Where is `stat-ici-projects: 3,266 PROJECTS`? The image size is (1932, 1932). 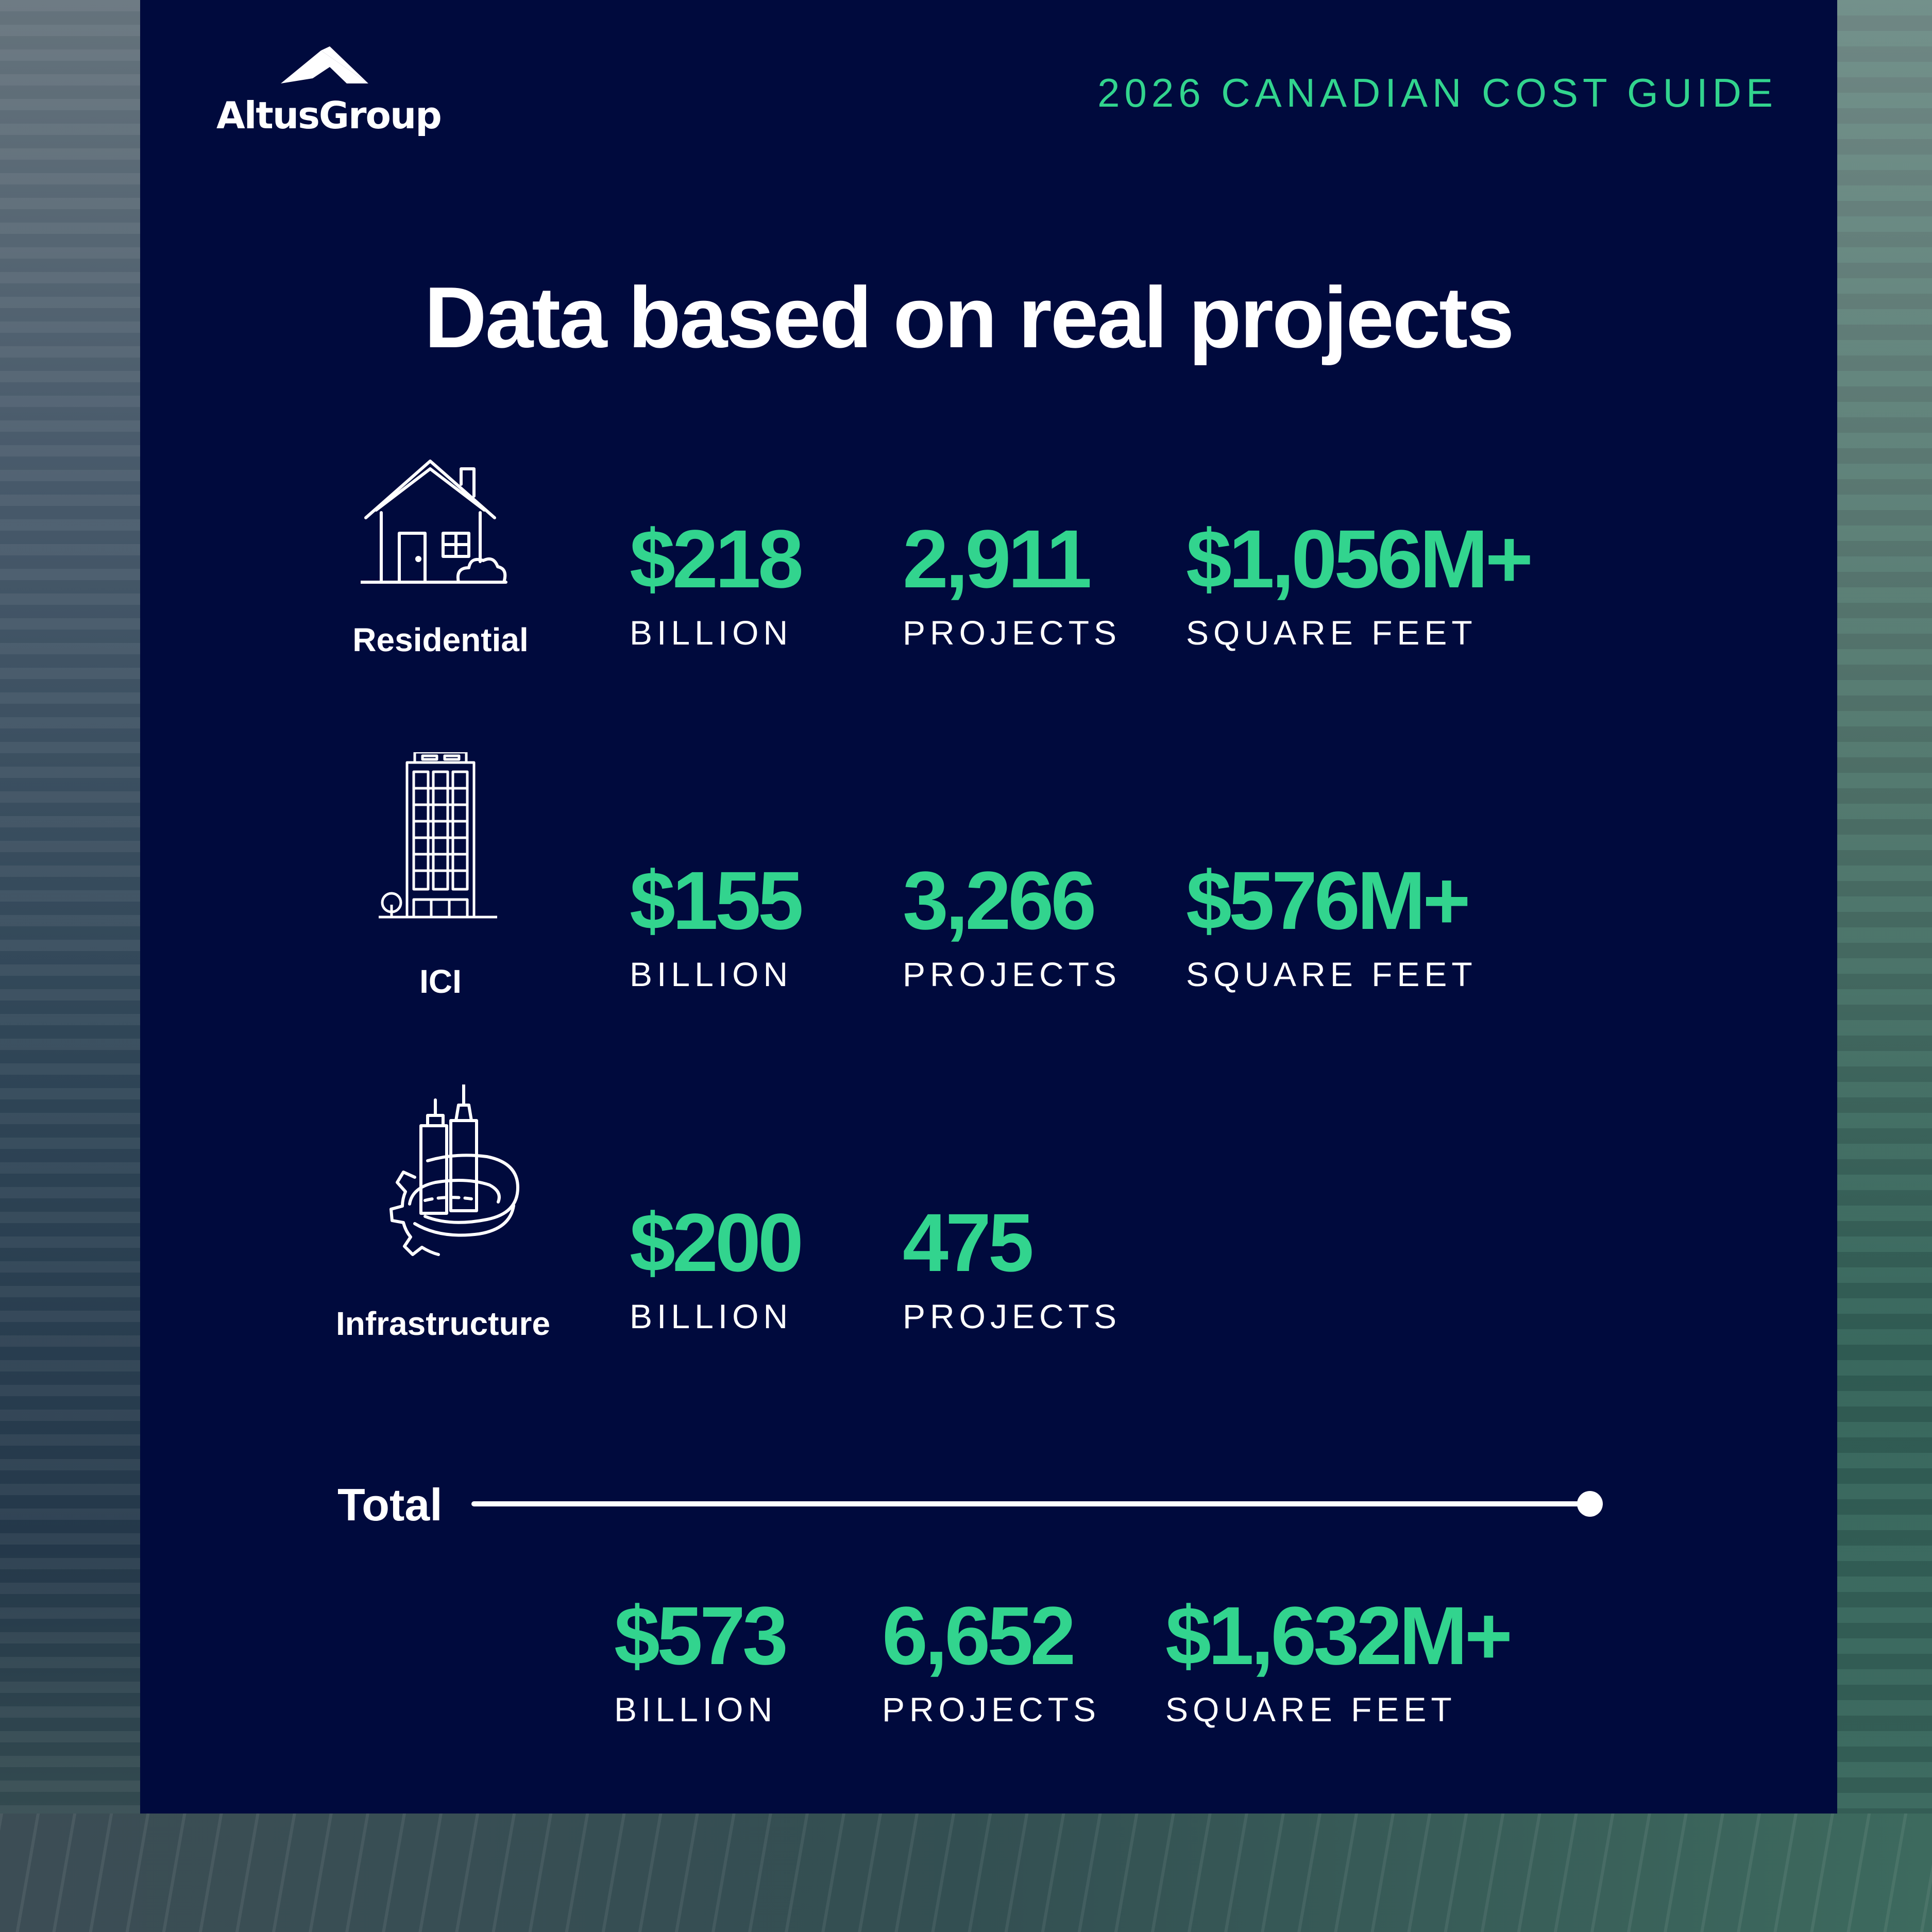 stat-ici-projects: 3,266 PROJECTS is located at coordinates (1012, 923).